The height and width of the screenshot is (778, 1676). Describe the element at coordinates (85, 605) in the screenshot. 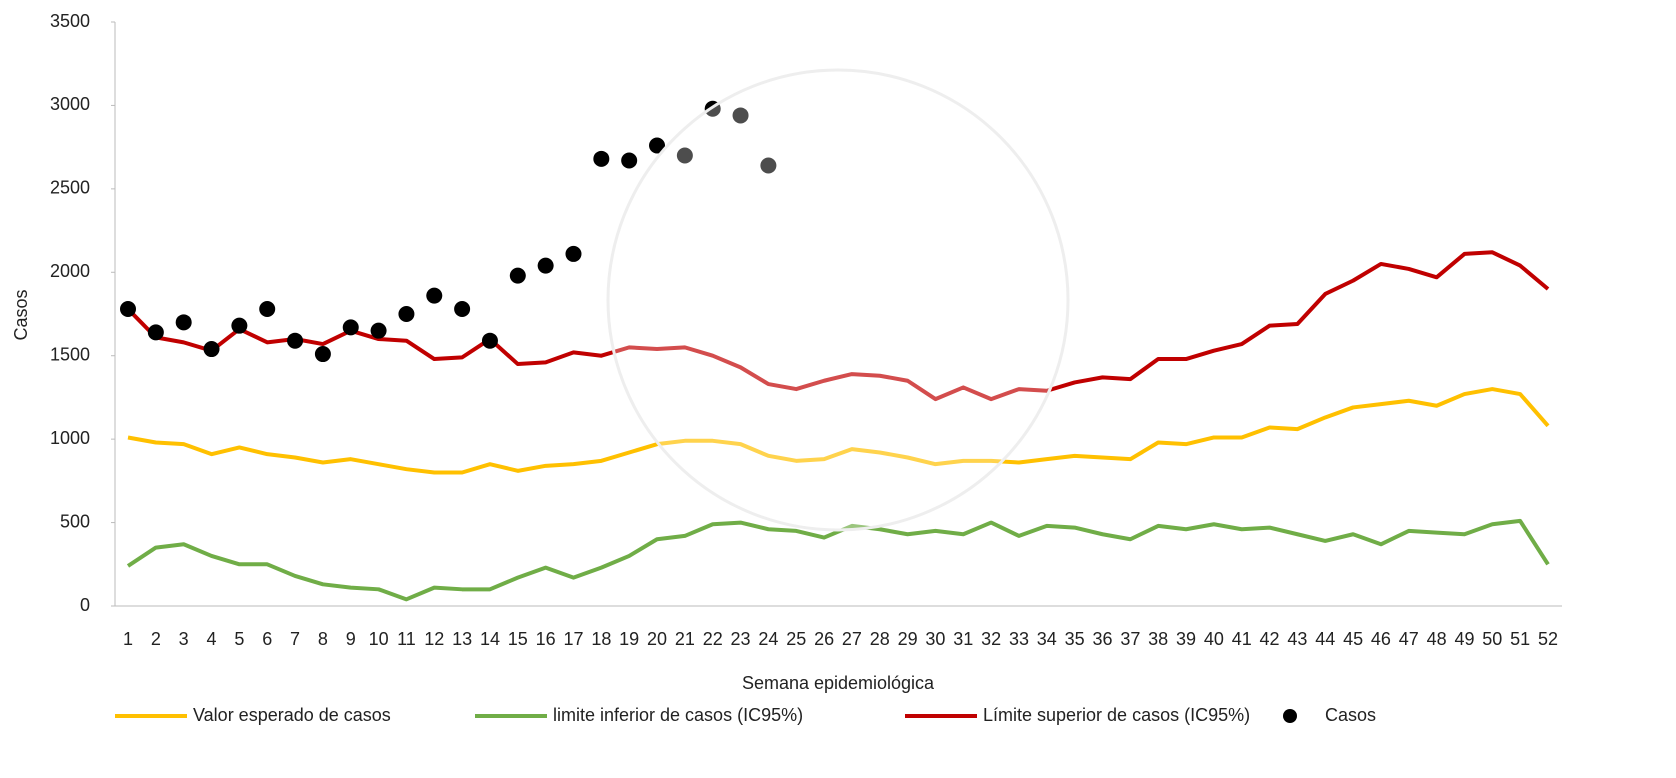

I see `y-tick-label: 0` at that location.